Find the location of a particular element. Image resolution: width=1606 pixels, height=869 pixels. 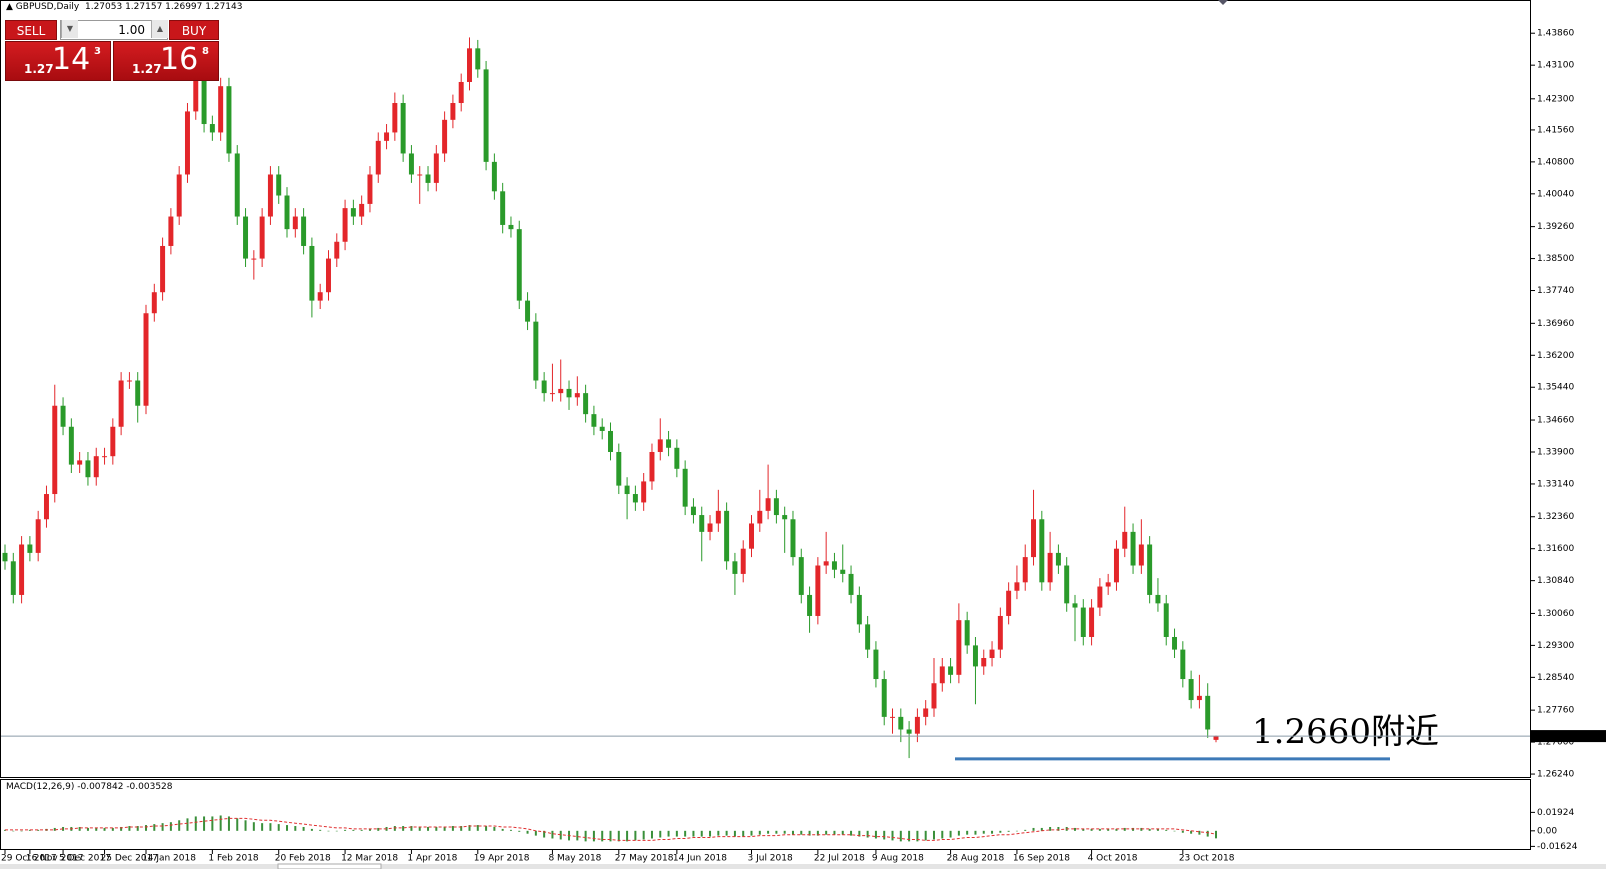

y-tick-label: 1.41560 is located at coordinates (1555, 130).